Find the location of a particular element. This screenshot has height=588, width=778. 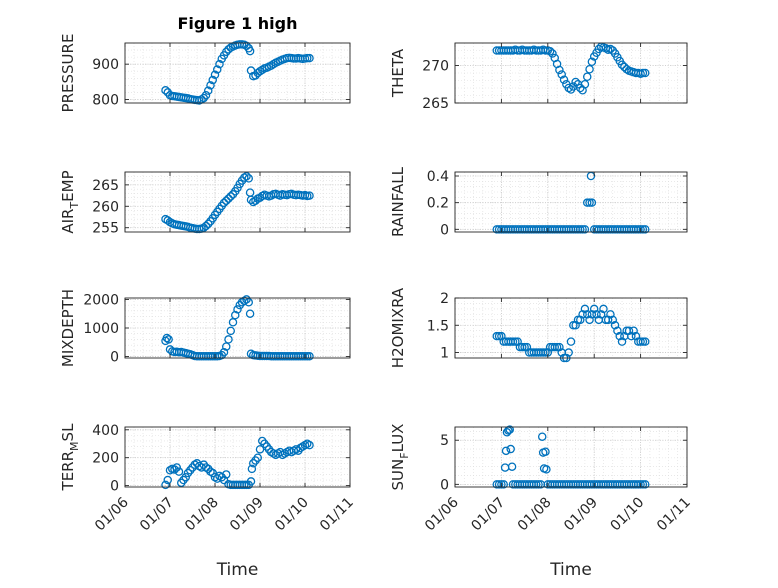

y-axis-label: RAINFALL is located at coordinates (398, 201).